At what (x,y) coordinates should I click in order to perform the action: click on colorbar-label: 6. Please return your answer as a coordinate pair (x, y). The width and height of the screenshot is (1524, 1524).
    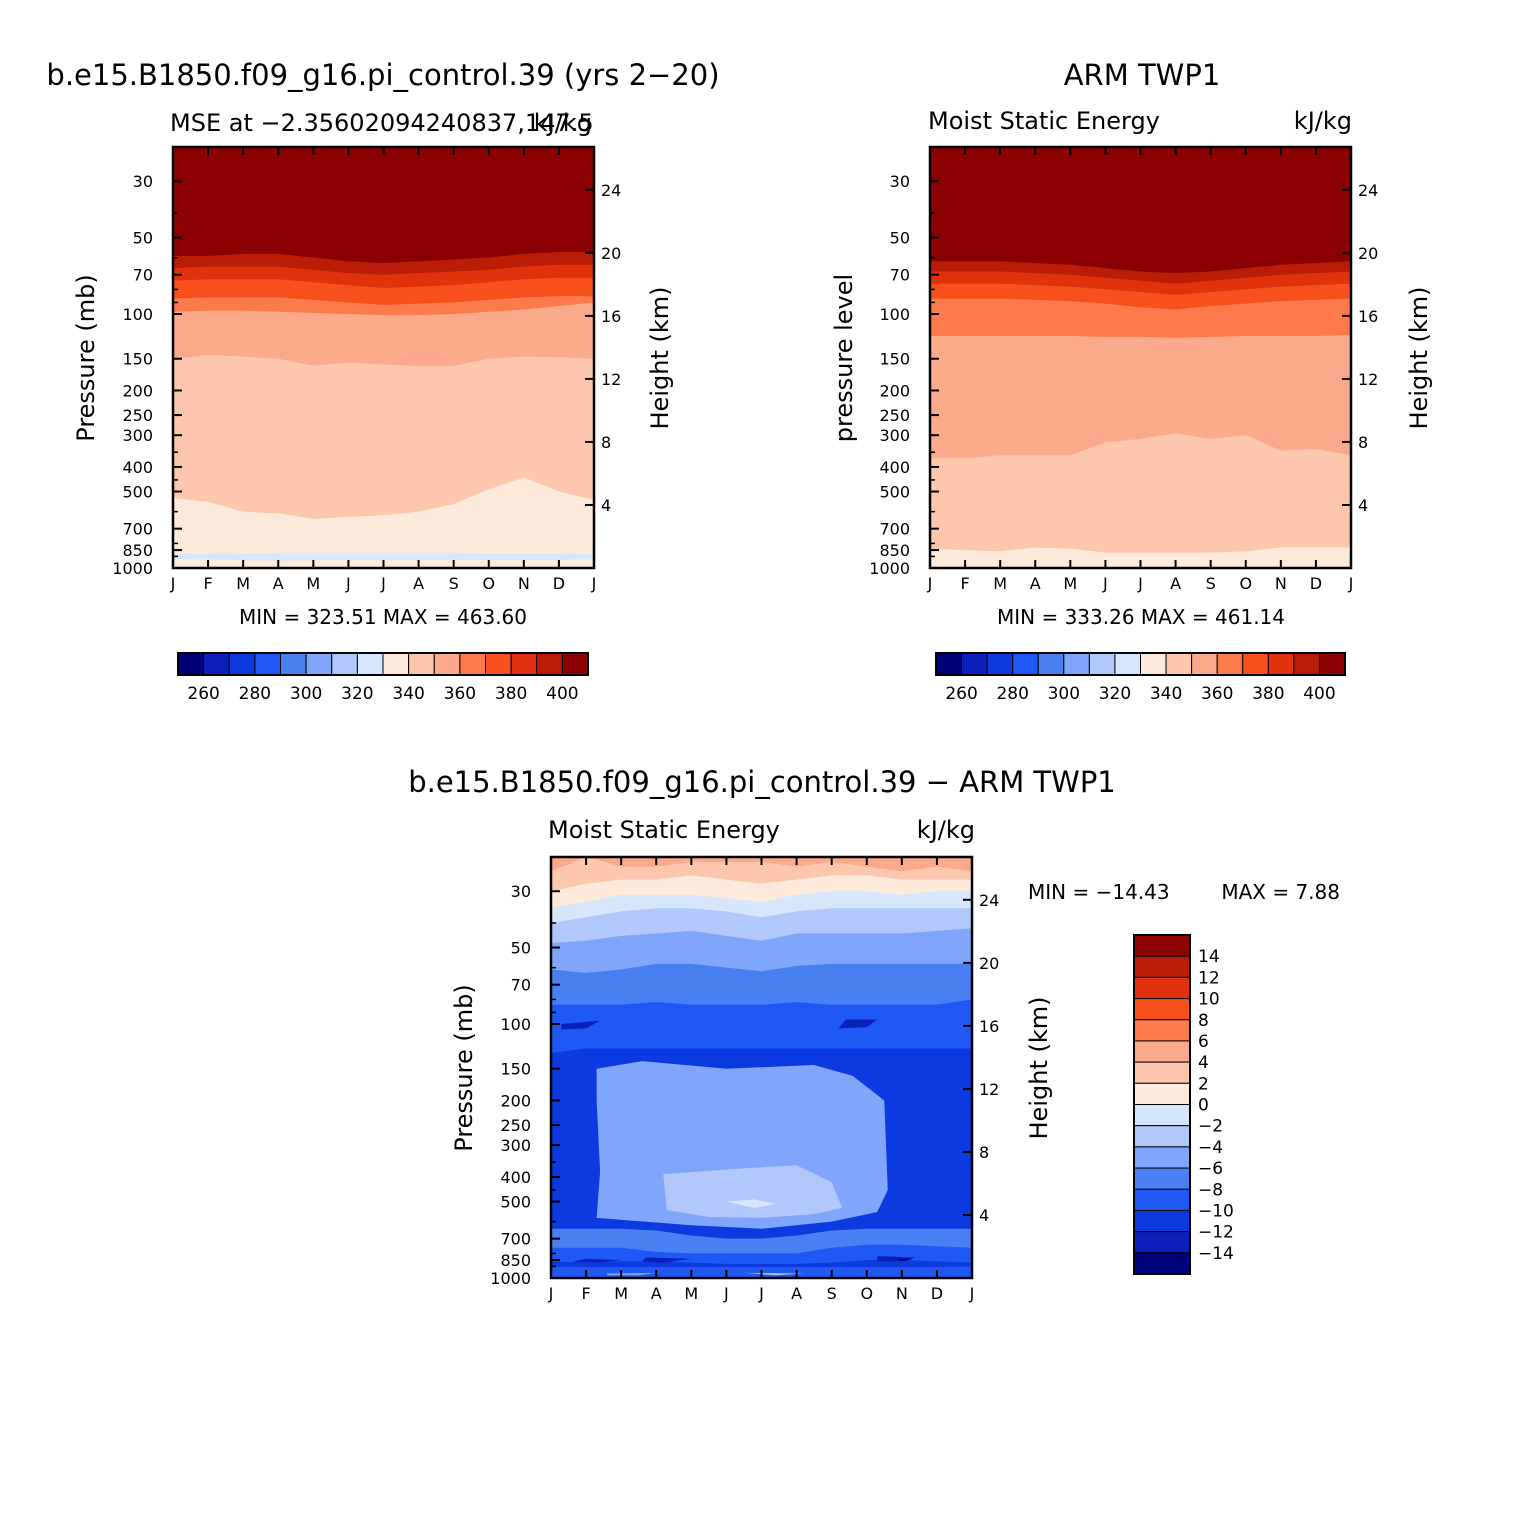
    Looking at the image, I should click on (1203, 1042).